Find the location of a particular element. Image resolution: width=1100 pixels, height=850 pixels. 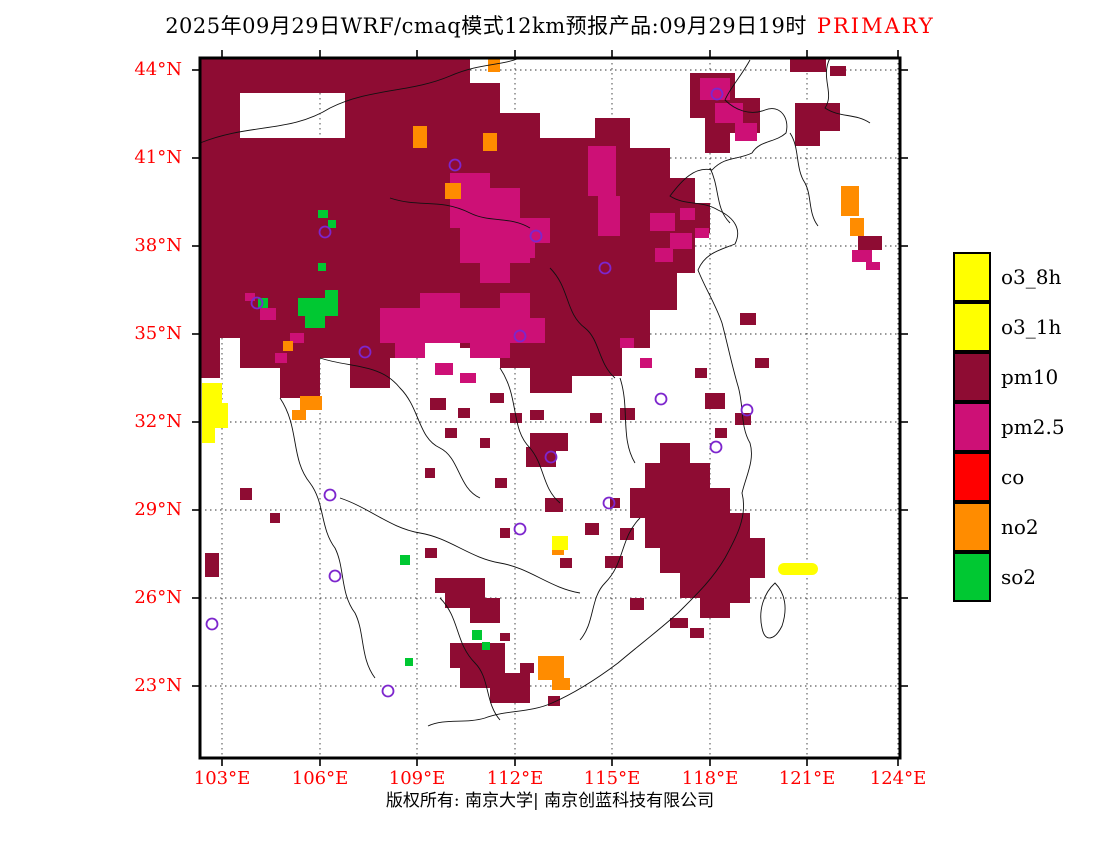

legend-item-so2: so2 is located at coordinates (1009, 577).